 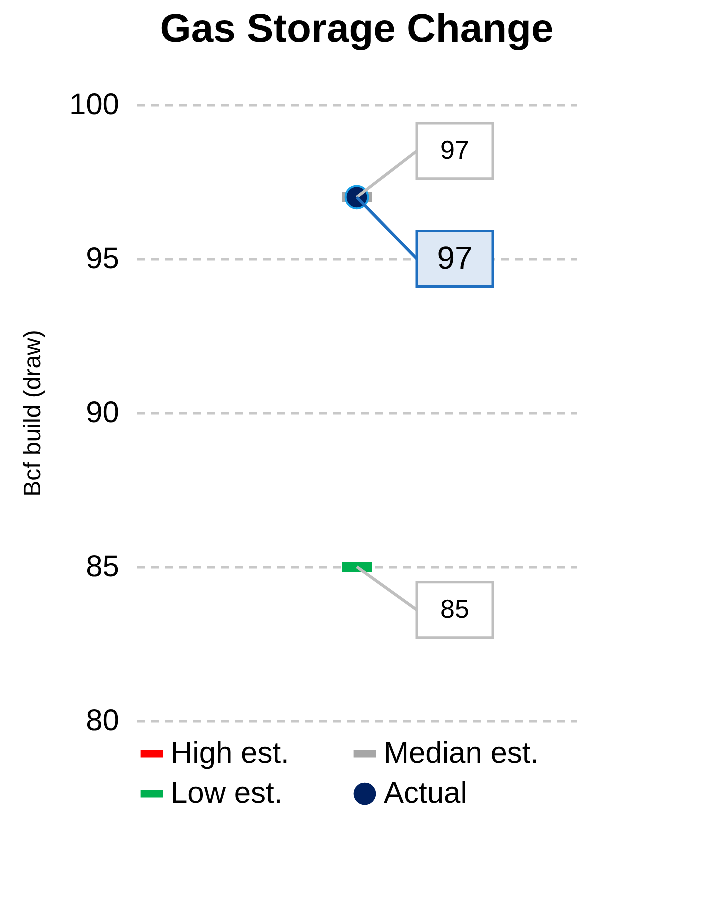 What do you see at coordinates (94, 105) in the screenshot?
I see `y-tick-label: 100` at bounding box center [94, 105].